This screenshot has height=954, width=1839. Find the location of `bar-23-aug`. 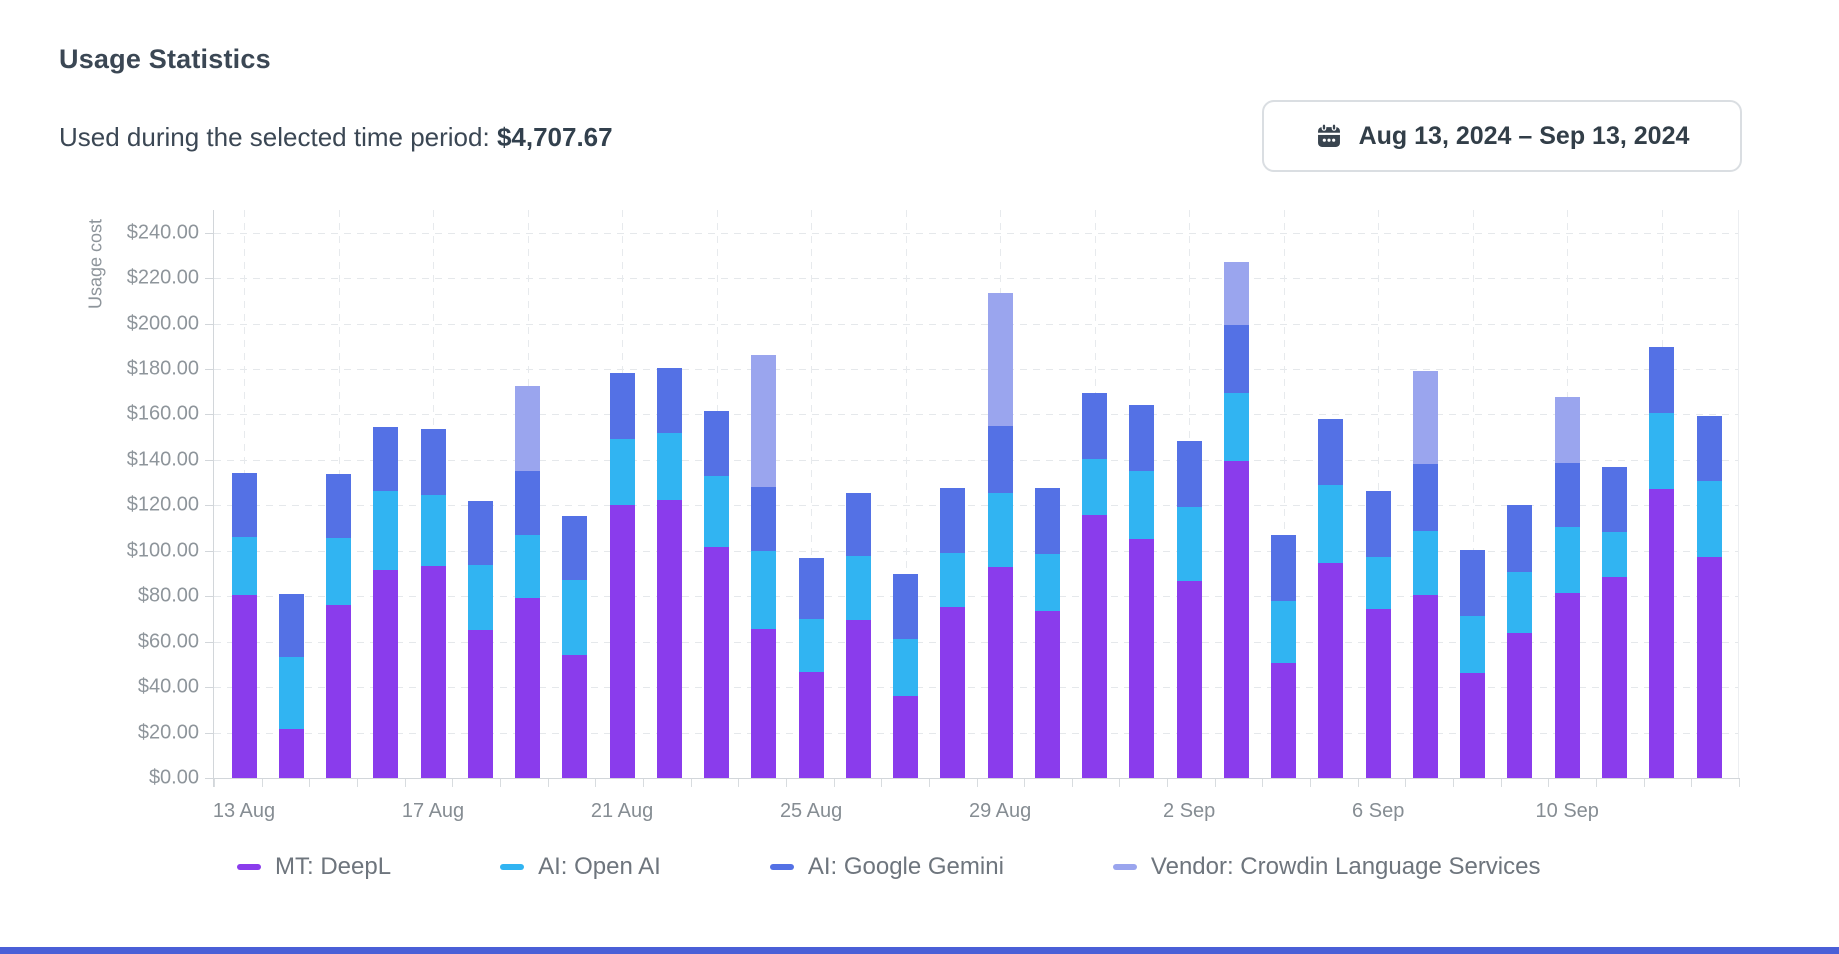

bar-23-aug is located at coordinates (717, 594).